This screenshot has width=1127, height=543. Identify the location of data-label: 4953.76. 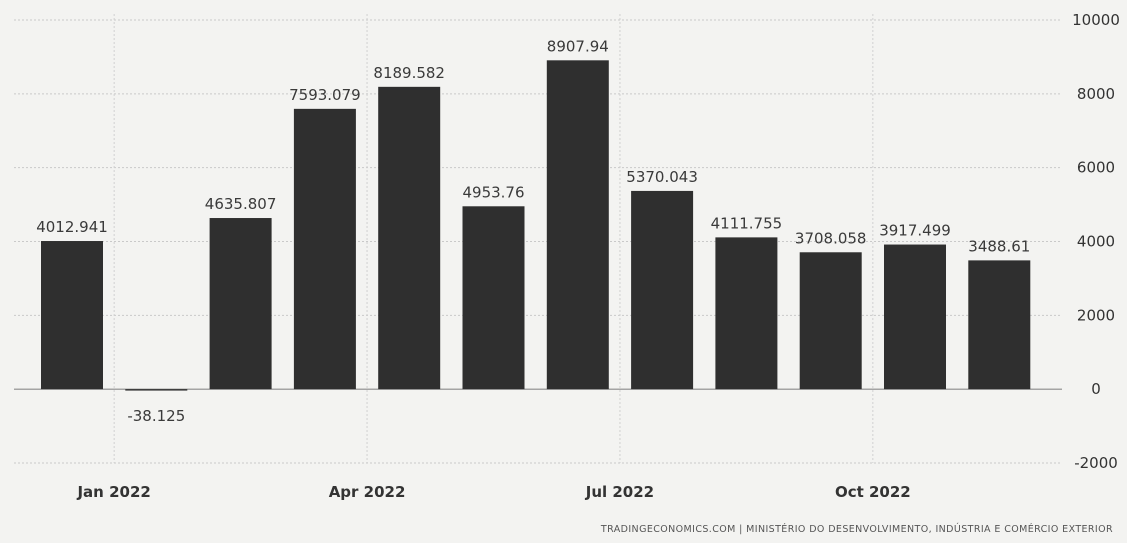
(493, 192).